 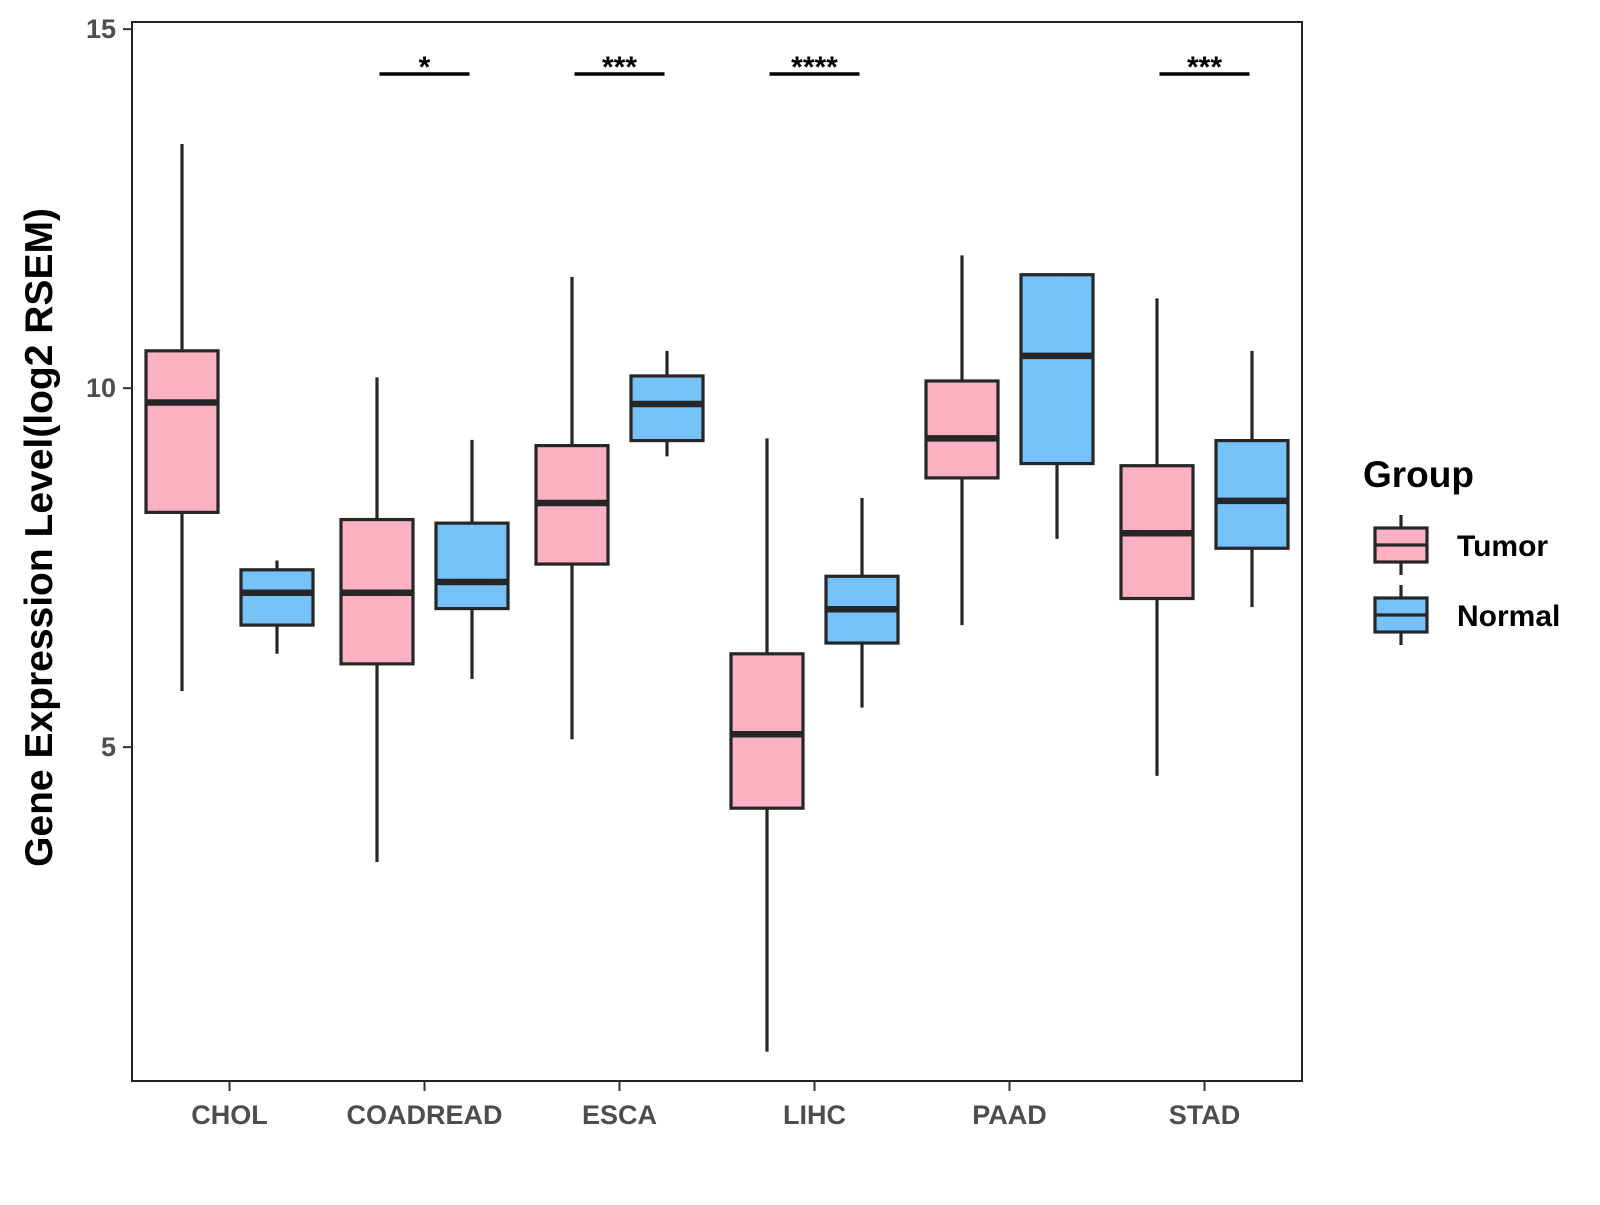 I want to click on box-normal-paad, so click(x=1057, y=369).